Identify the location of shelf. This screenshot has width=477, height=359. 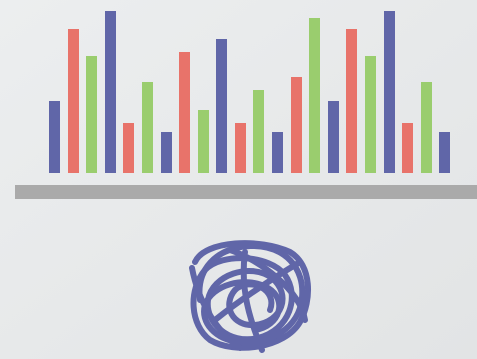
(246, 192).